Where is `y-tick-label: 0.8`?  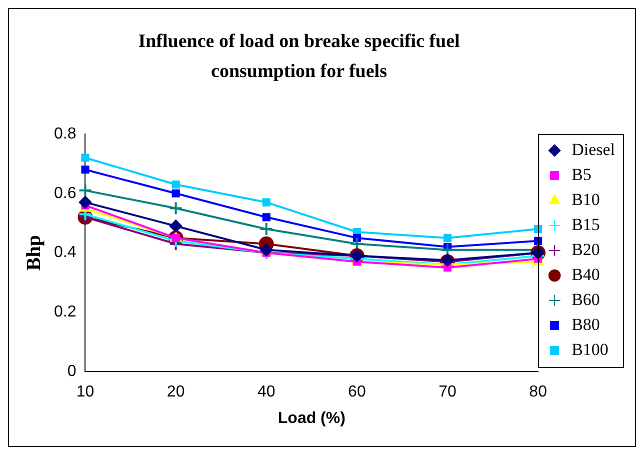 y-tick-label: 0.8 is located at coordinates (65, 133).